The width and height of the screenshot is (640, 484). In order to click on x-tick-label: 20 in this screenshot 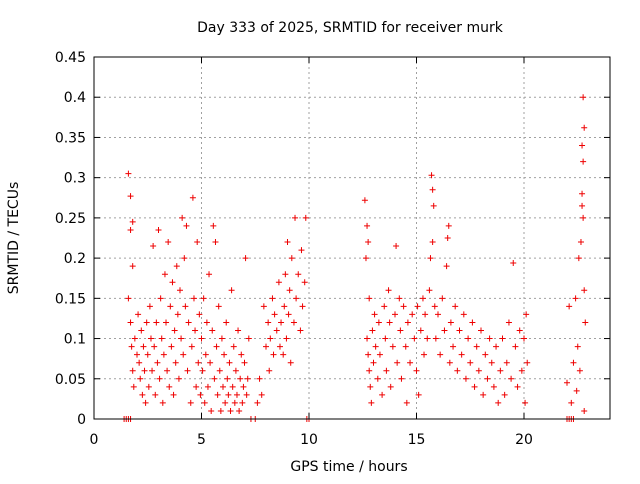, I will do `click(524, 440)`.